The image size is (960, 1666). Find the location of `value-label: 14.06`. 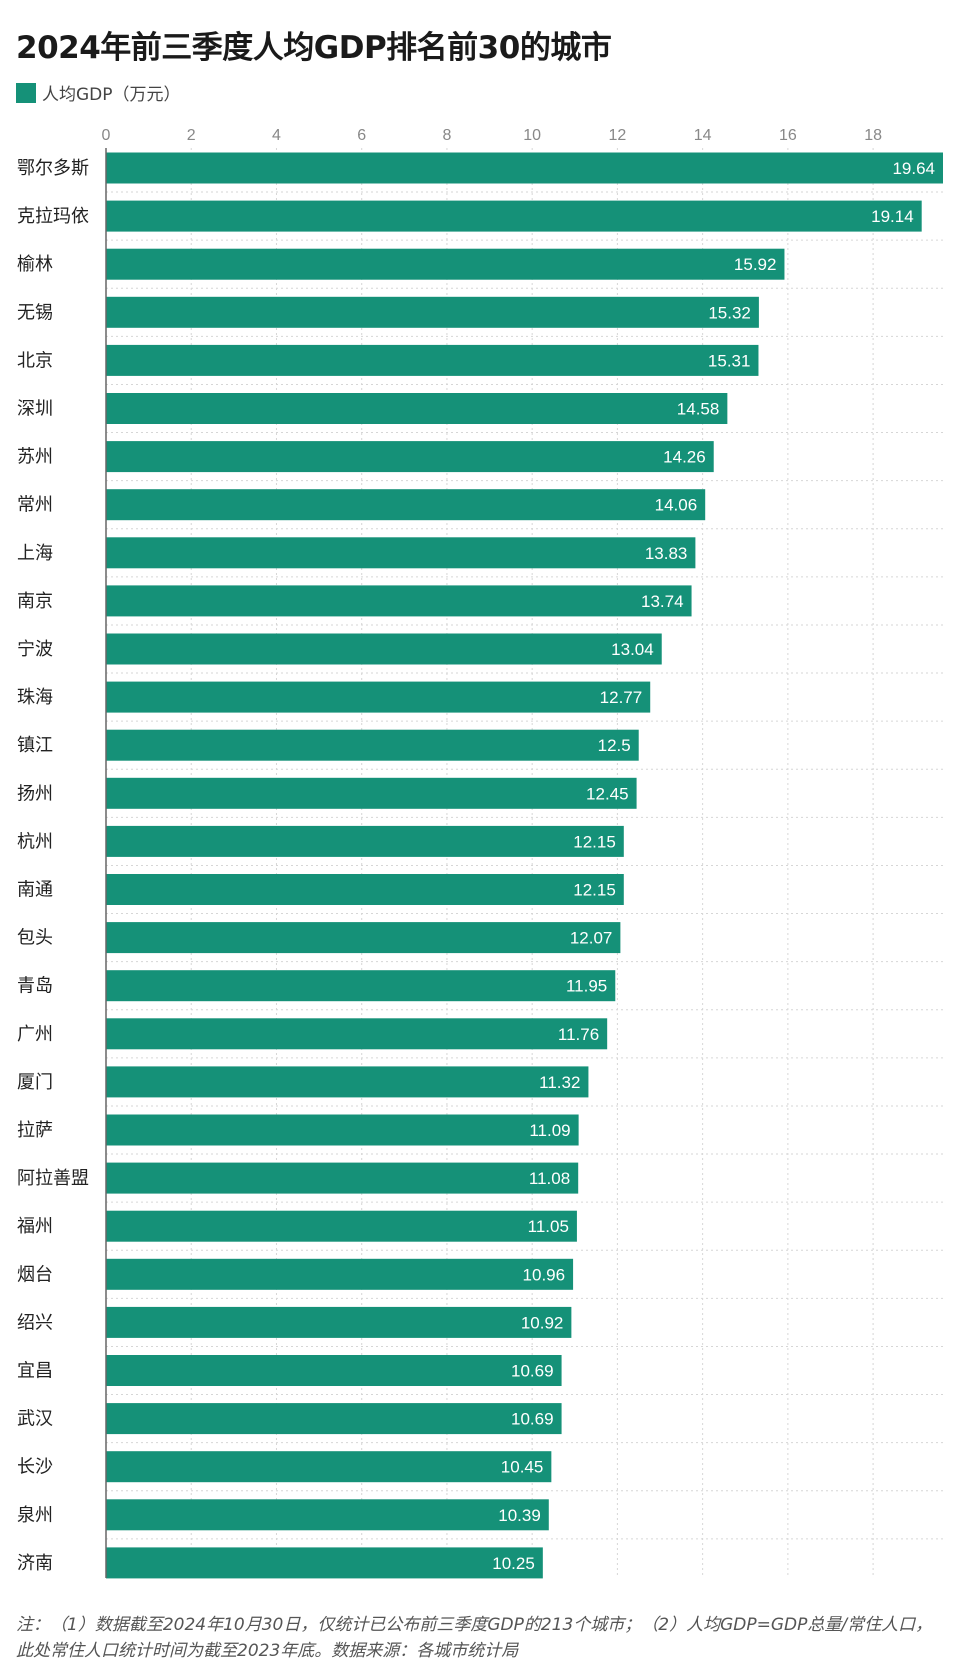

value-label: 14.06 is located at coordinates (676, 505).